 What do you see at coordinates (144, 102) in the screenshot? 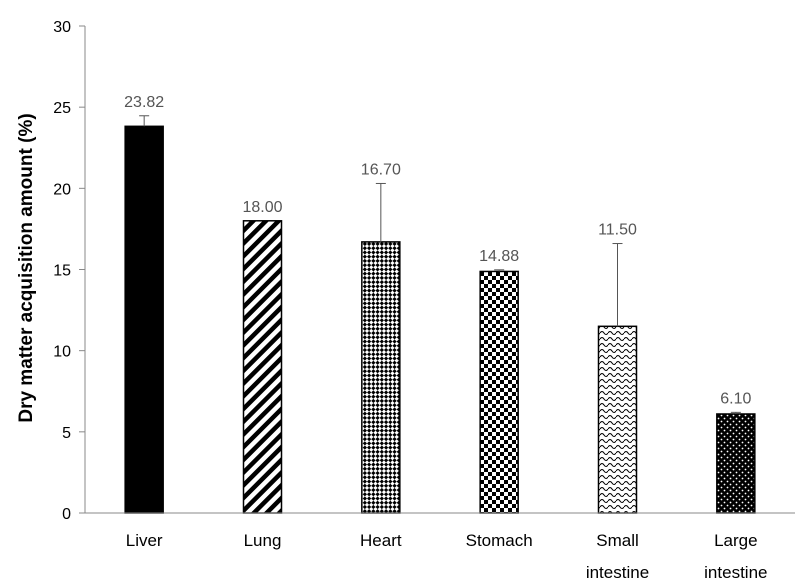
I see `data-label: 23.82` at bounding box center [144, 102].